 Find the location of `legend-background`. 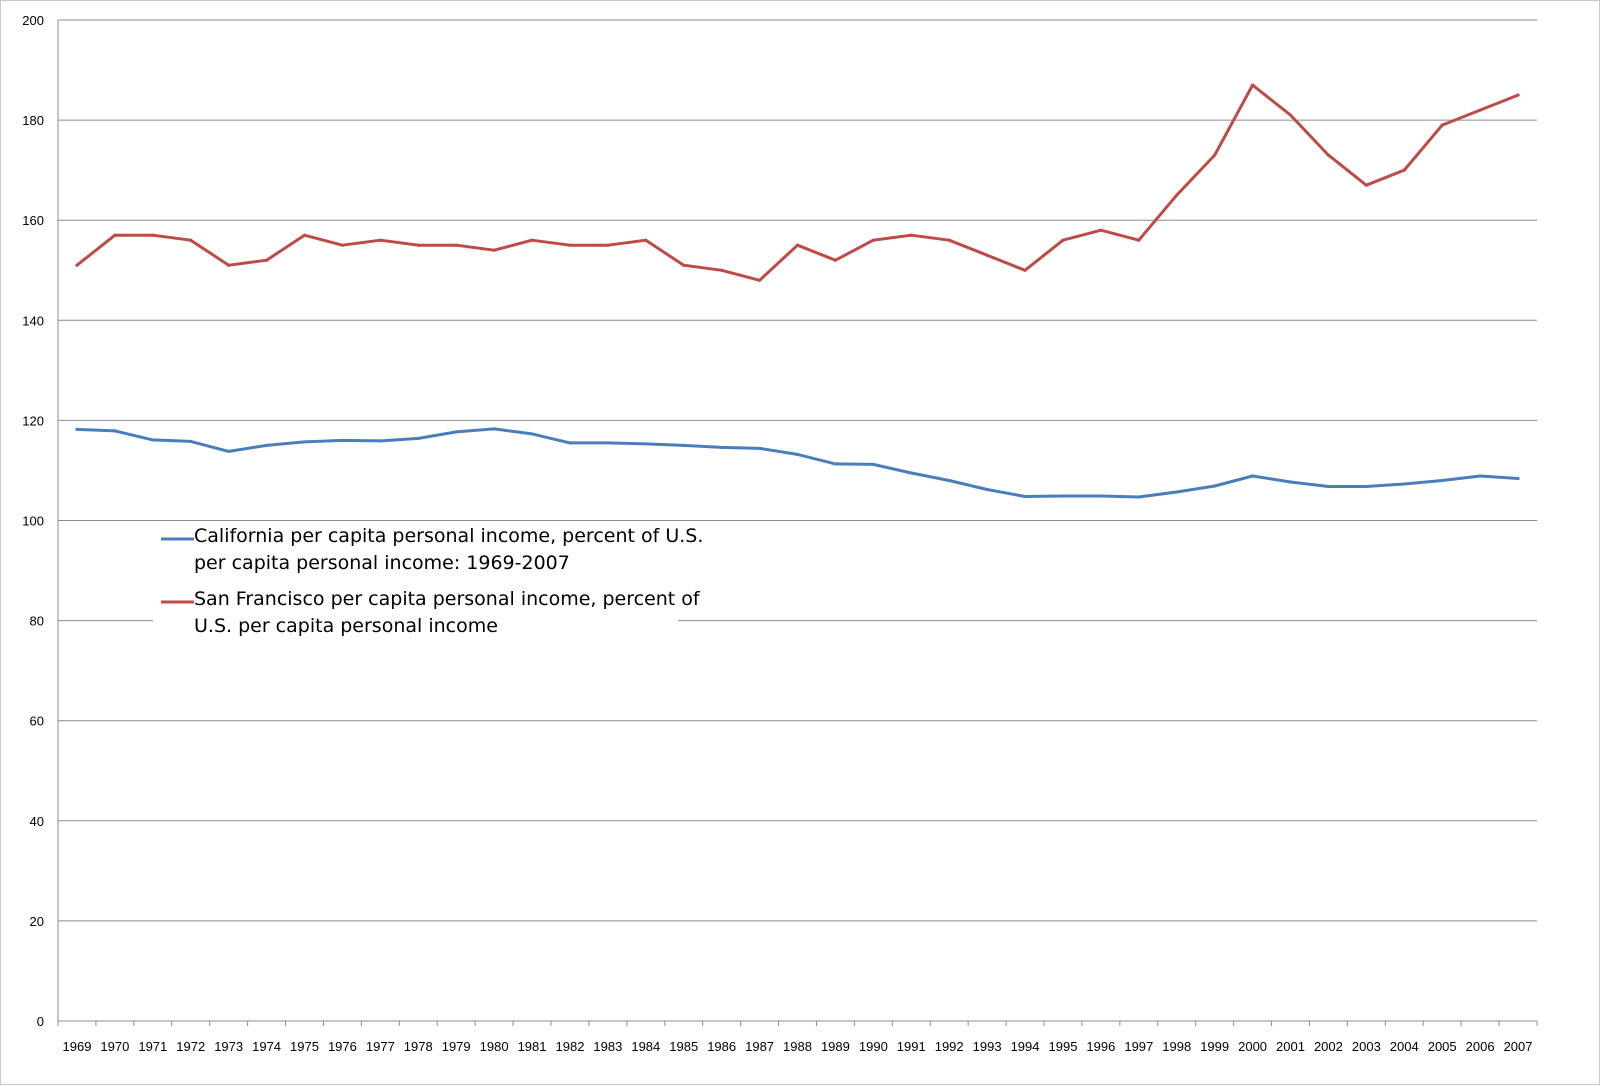

legend-background is located at coordinates (415, 583).